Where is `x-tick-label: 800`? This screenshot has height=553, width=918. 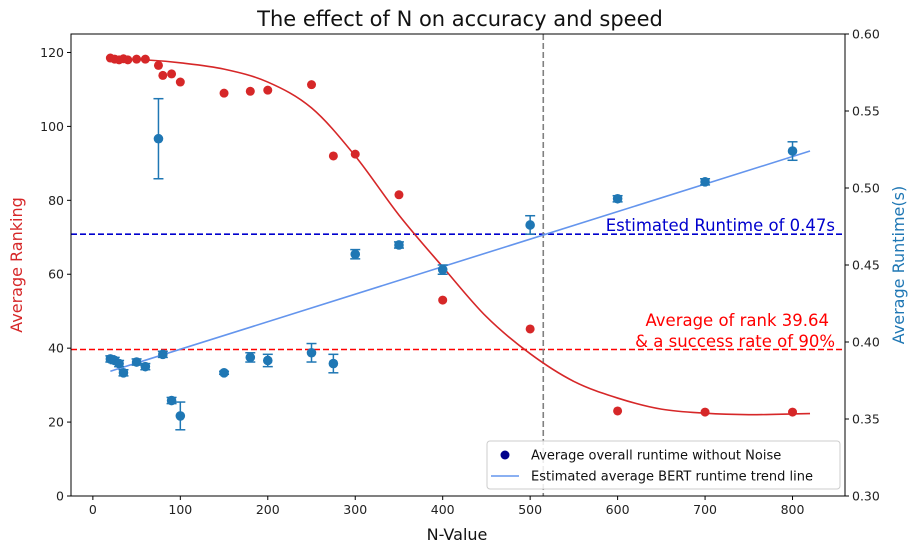 x-tick-label: 800 is located at coordinates (793, 509).